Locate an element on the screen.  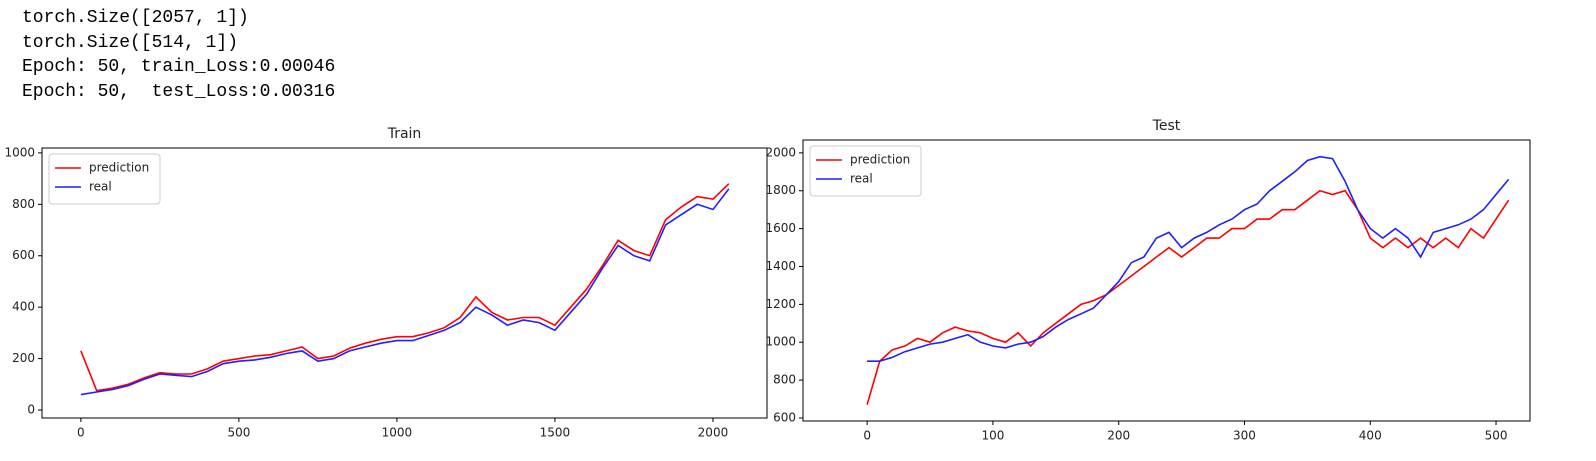
y-tick-label: 2000 is located at coordinates (780, 152).